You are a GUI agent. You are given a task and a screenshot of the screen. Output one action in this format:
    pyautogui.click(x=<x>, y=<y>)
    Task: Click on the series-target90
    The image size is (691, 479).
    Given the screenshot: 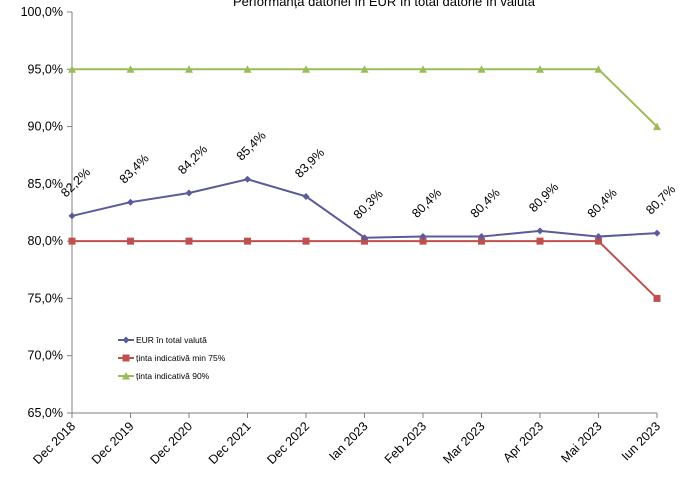 What is the action you would take?
    pyautogui.click(x=364, y=98)
    